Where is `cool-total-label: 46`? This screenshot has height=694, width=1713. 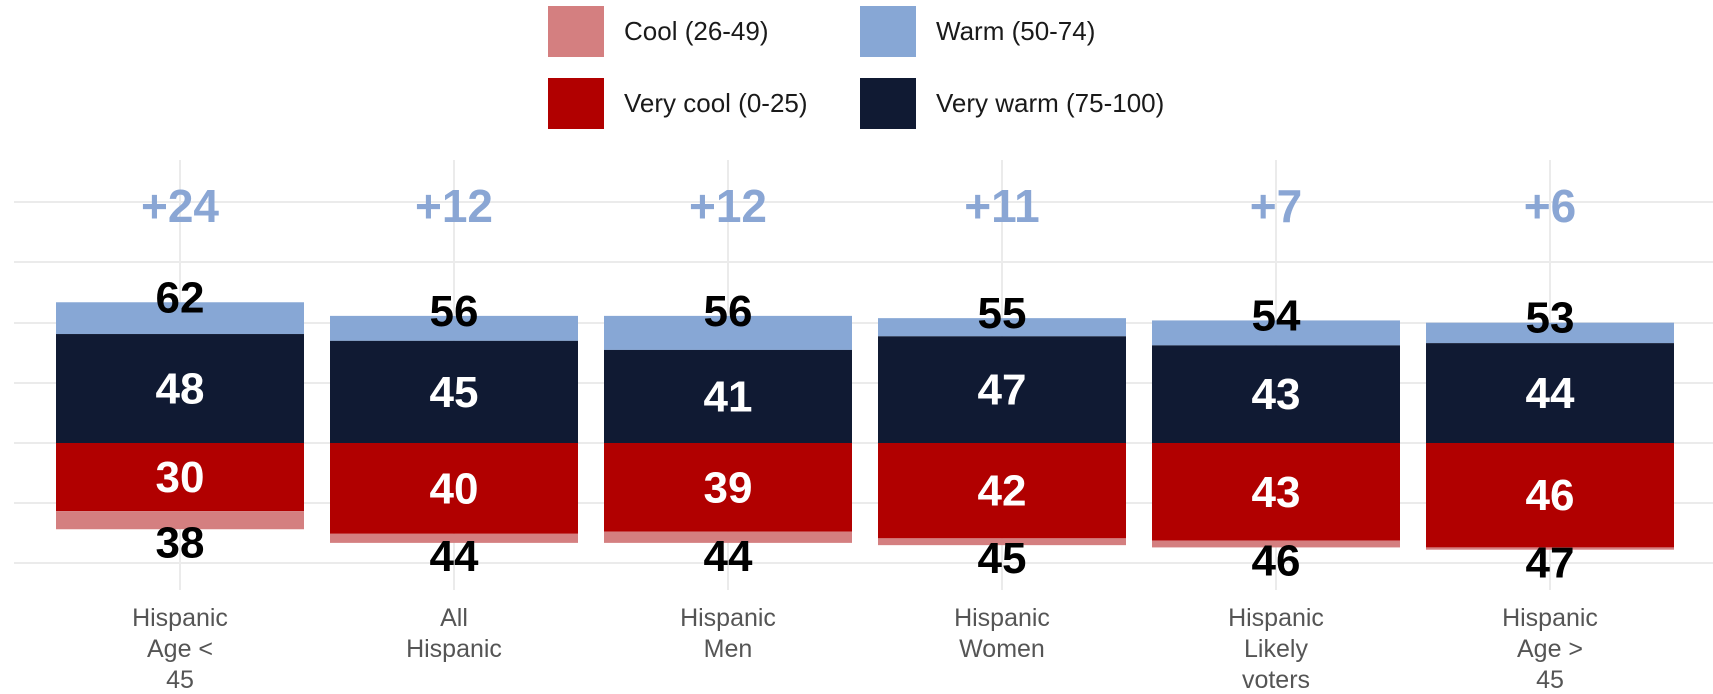 cool-total-label: 46 is located at coordinates (1276, 560).